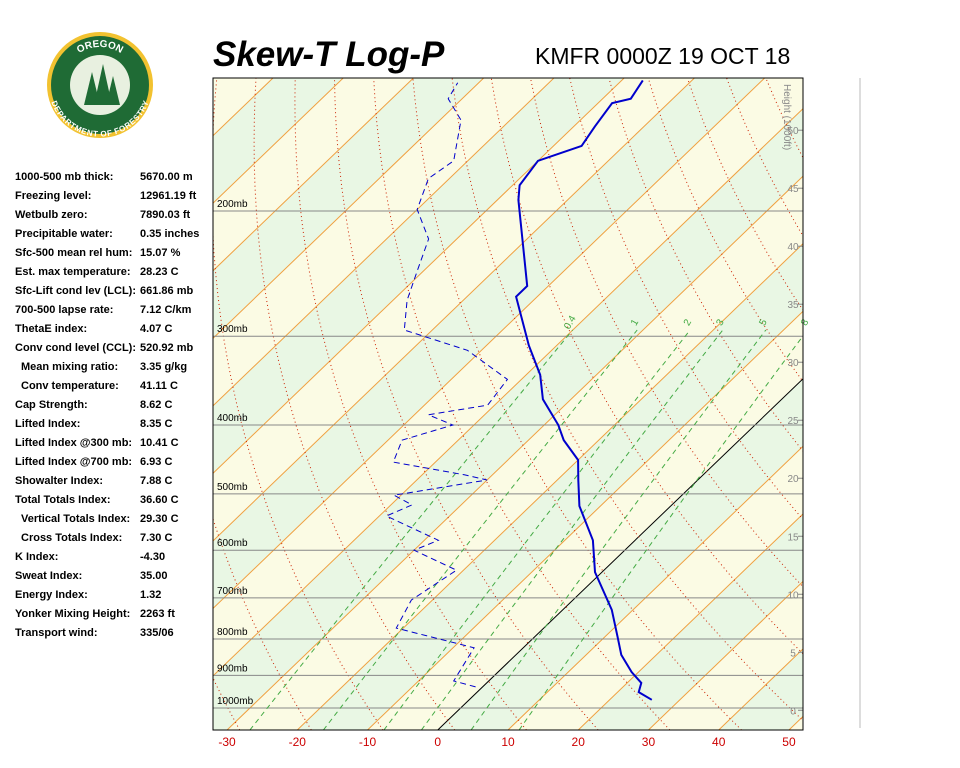  What do you see at coordinates (75, 519) in the screenshot?
I see `index-label: Vertical Totals Index:` at bounding box center [75, 519].